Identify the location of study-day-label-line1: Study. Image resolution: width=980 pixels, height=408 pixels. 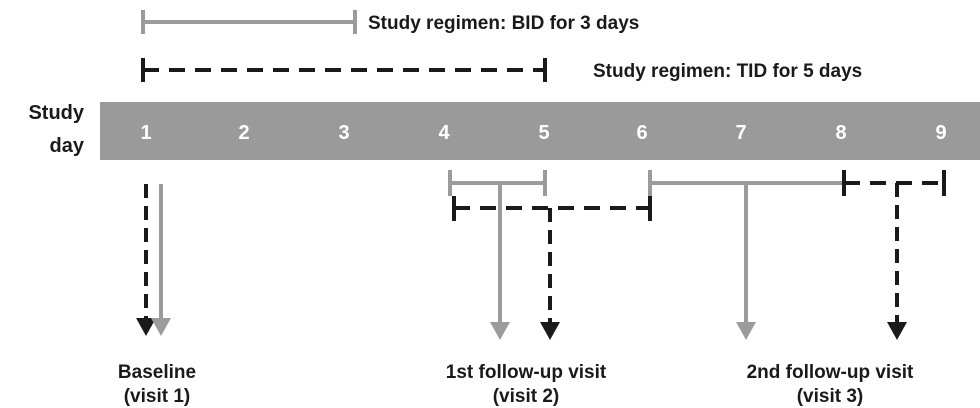
(56, 113).